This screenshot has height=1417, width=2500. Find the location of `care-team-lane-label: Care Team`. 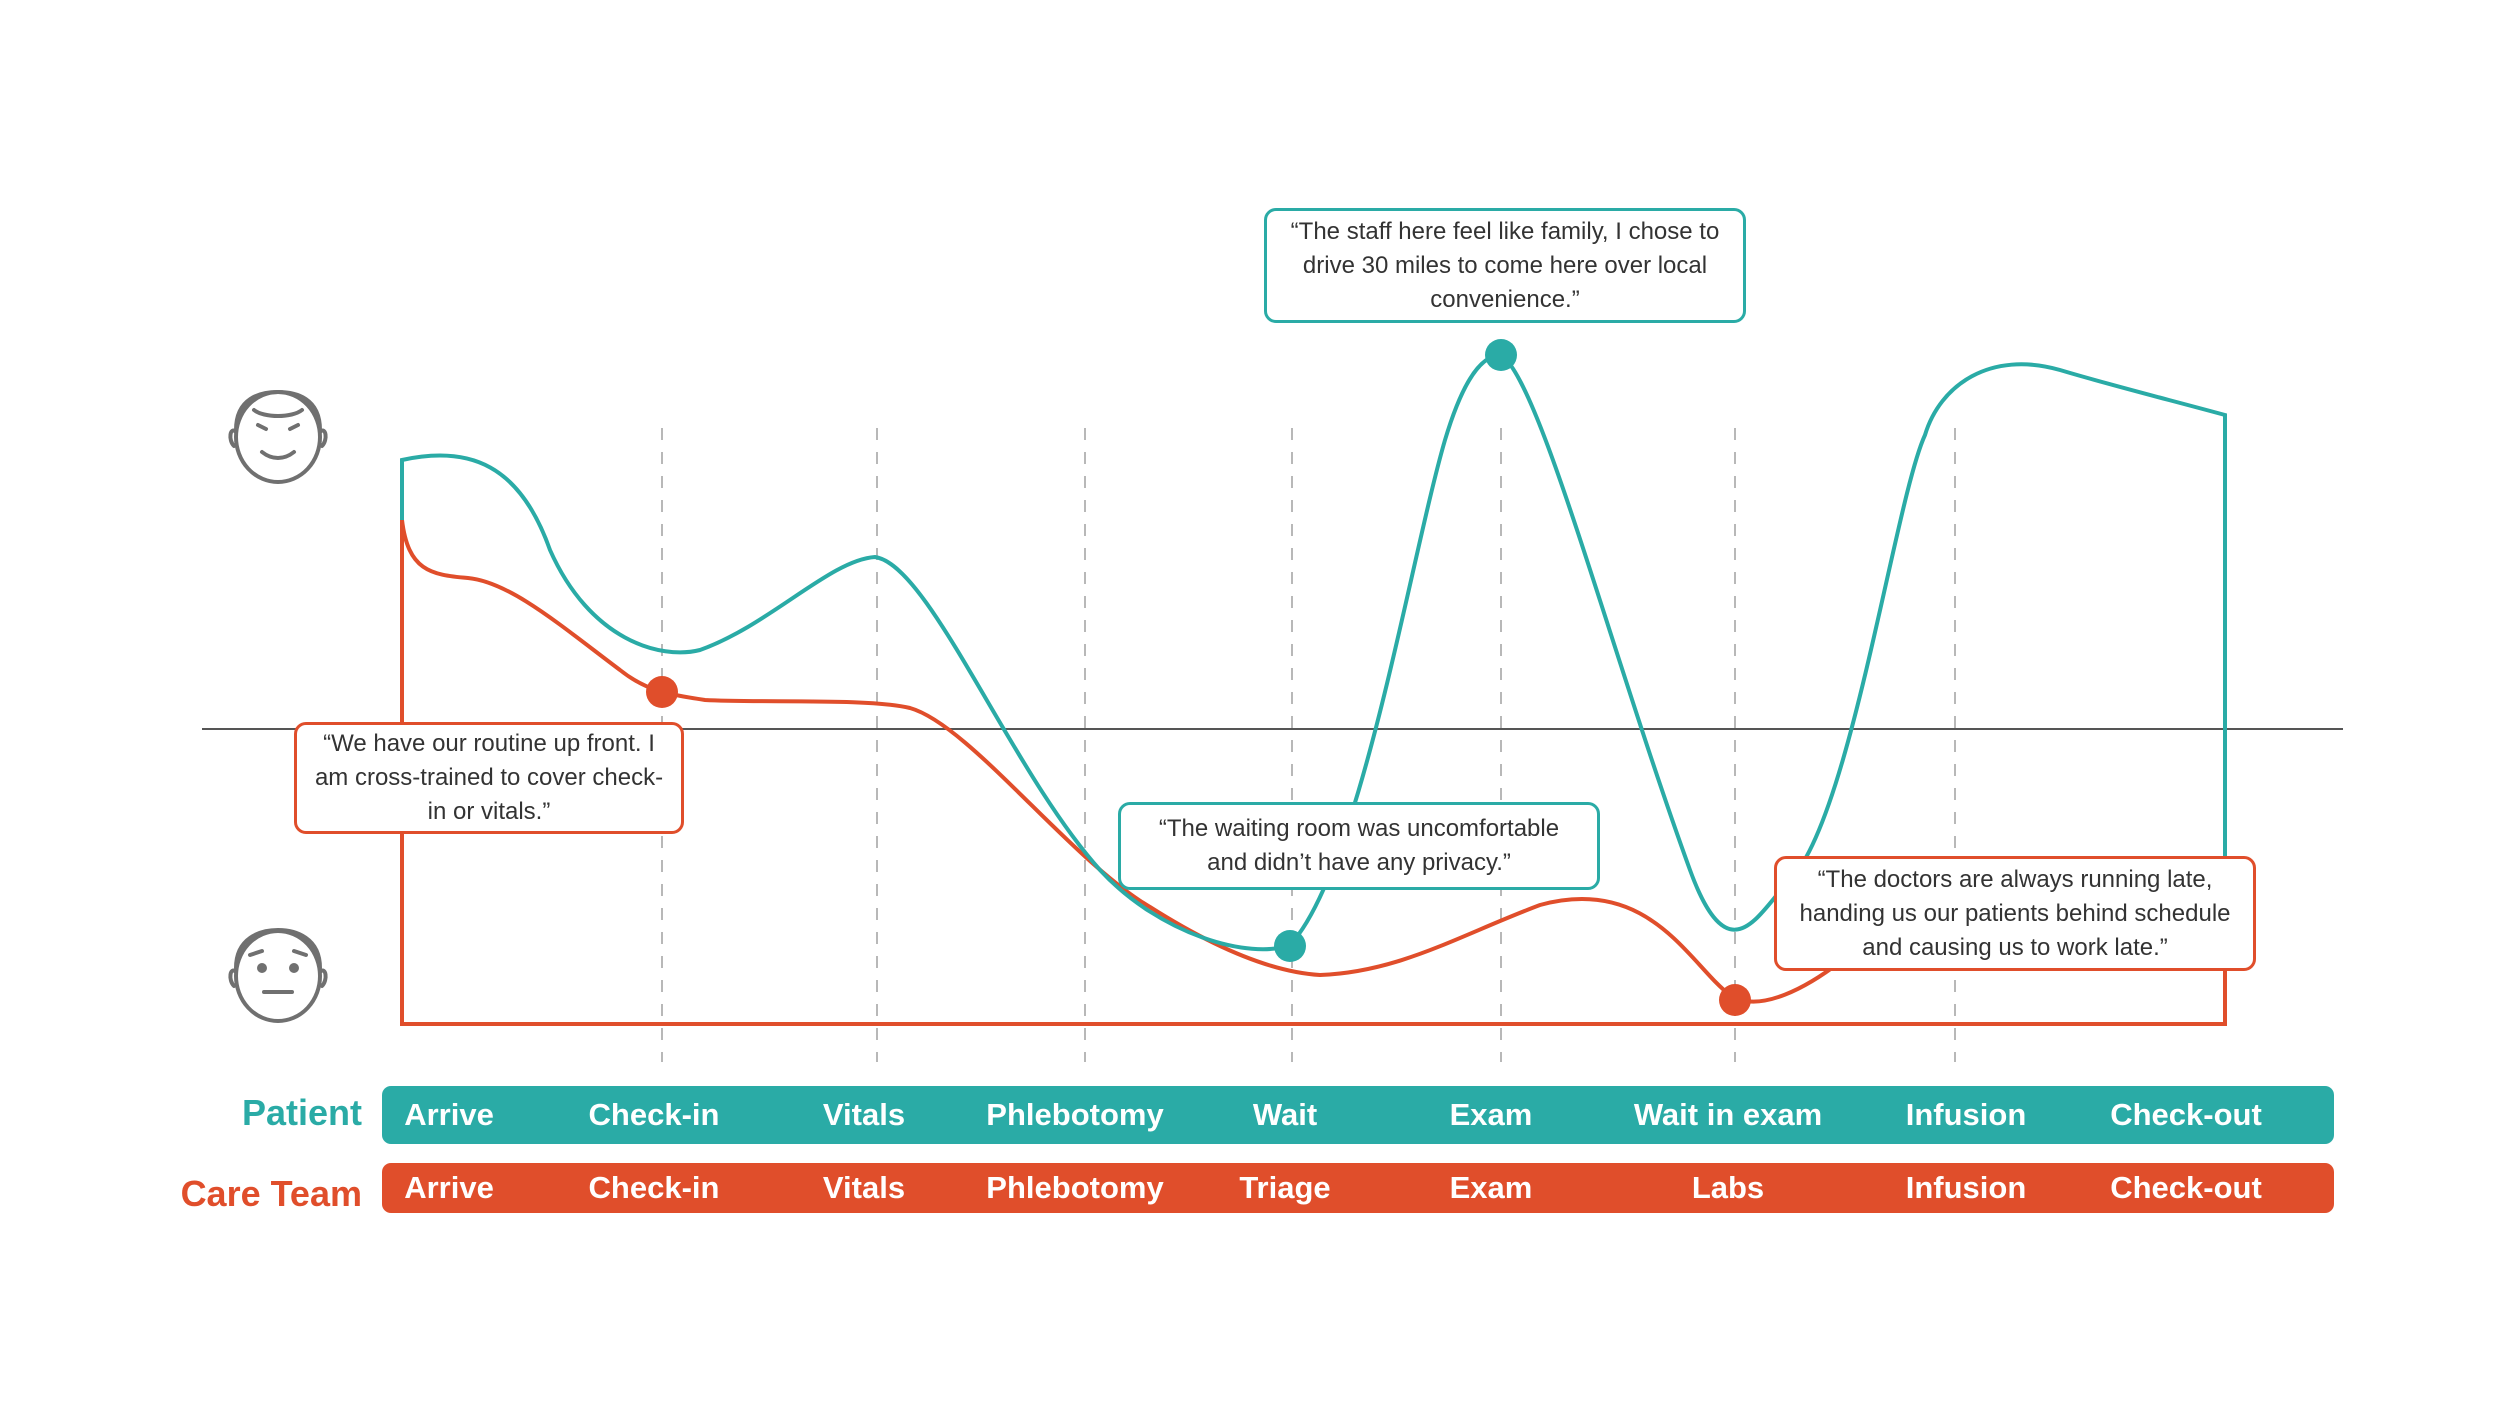

care-team-lane-label: Care Team is located at coordinates (271, 1193).